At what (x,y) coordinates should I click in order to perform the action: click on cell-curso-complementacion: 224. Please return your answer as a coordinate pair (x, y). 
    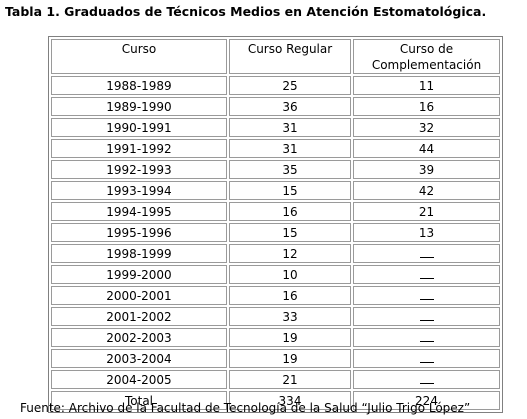
    Looking at the image, I should click on (426, 400).